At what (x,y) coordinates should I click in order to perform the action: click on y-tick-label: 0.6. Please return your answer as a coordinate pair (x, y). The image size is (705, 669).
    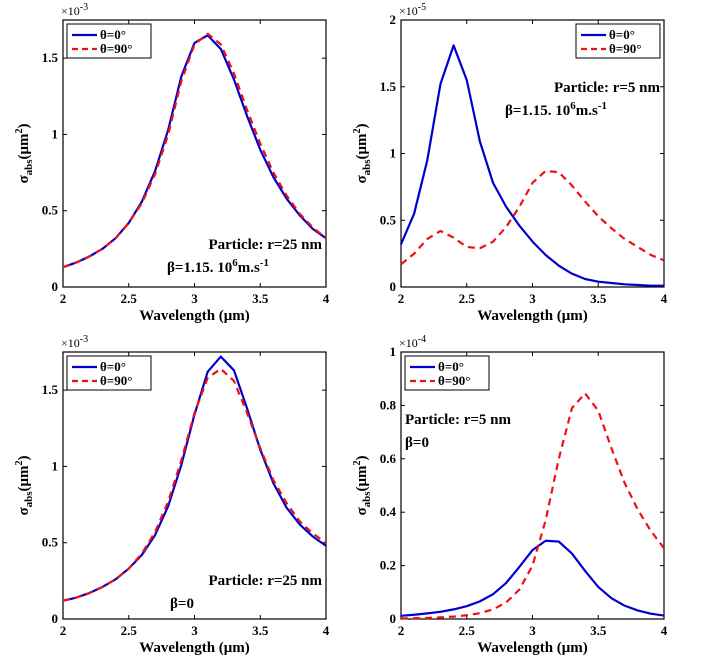
    Looking at the image, I should click on (388, 458).